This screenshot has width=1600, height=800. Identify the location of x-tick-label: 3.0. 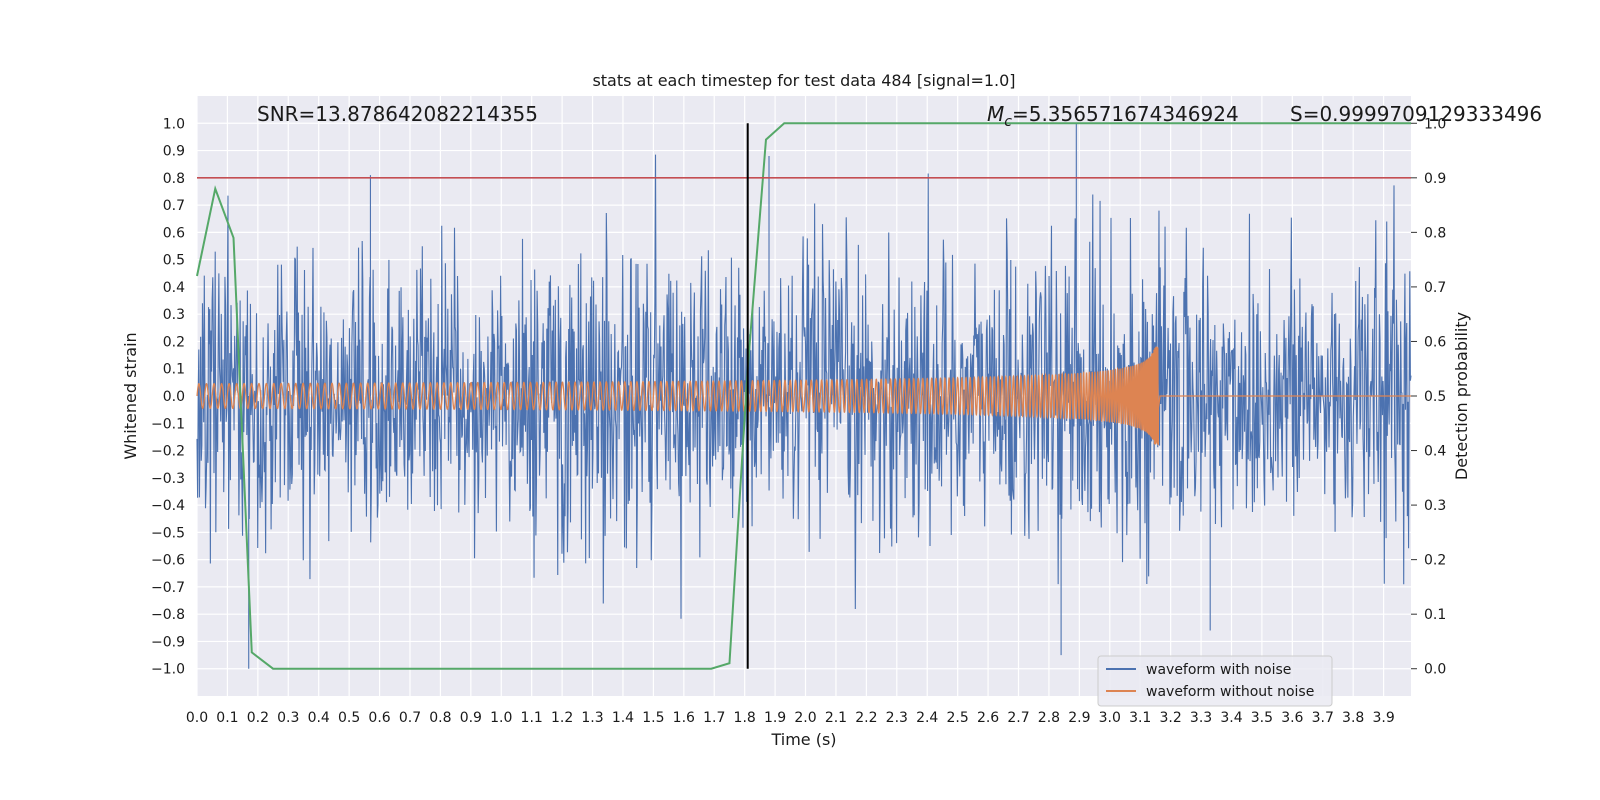
(1110, 718).